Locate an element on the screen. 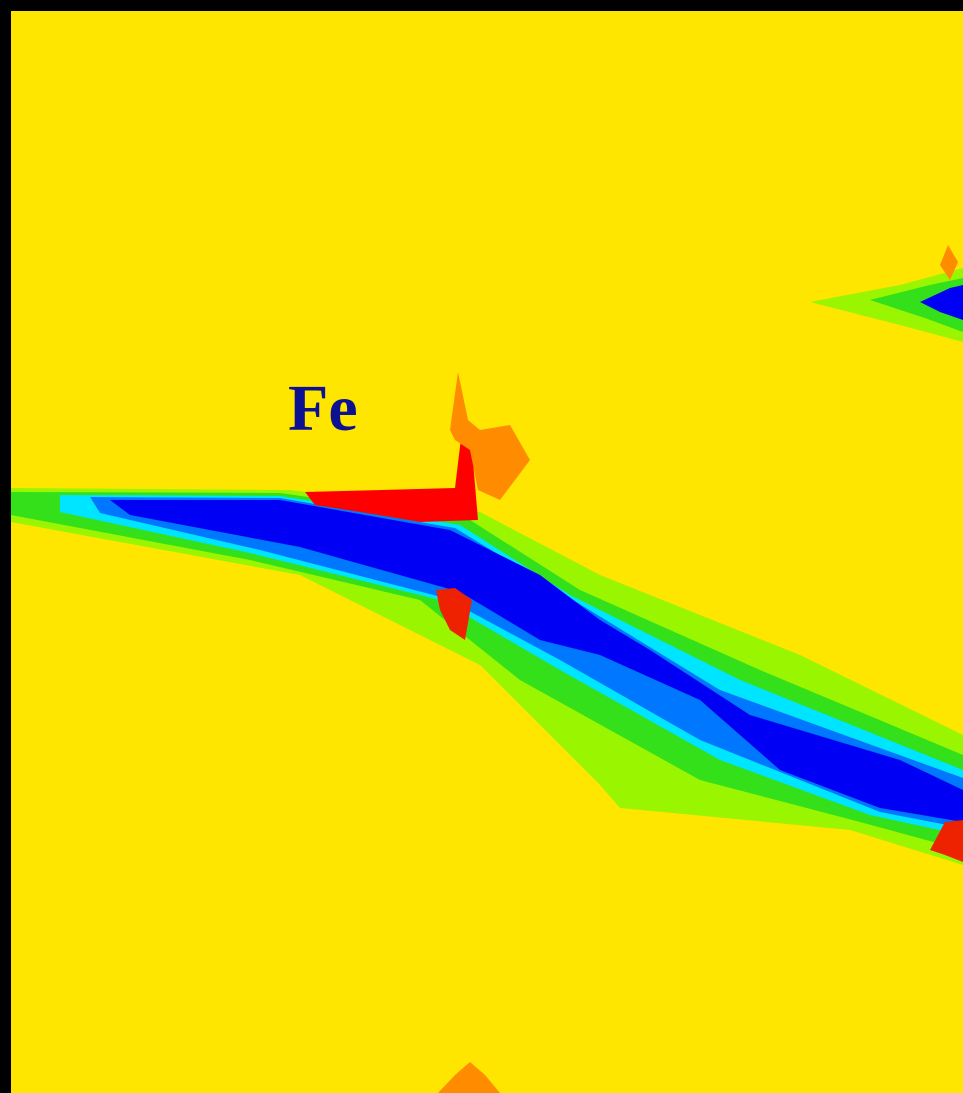  red-edge is located at coordinates (946, 841).